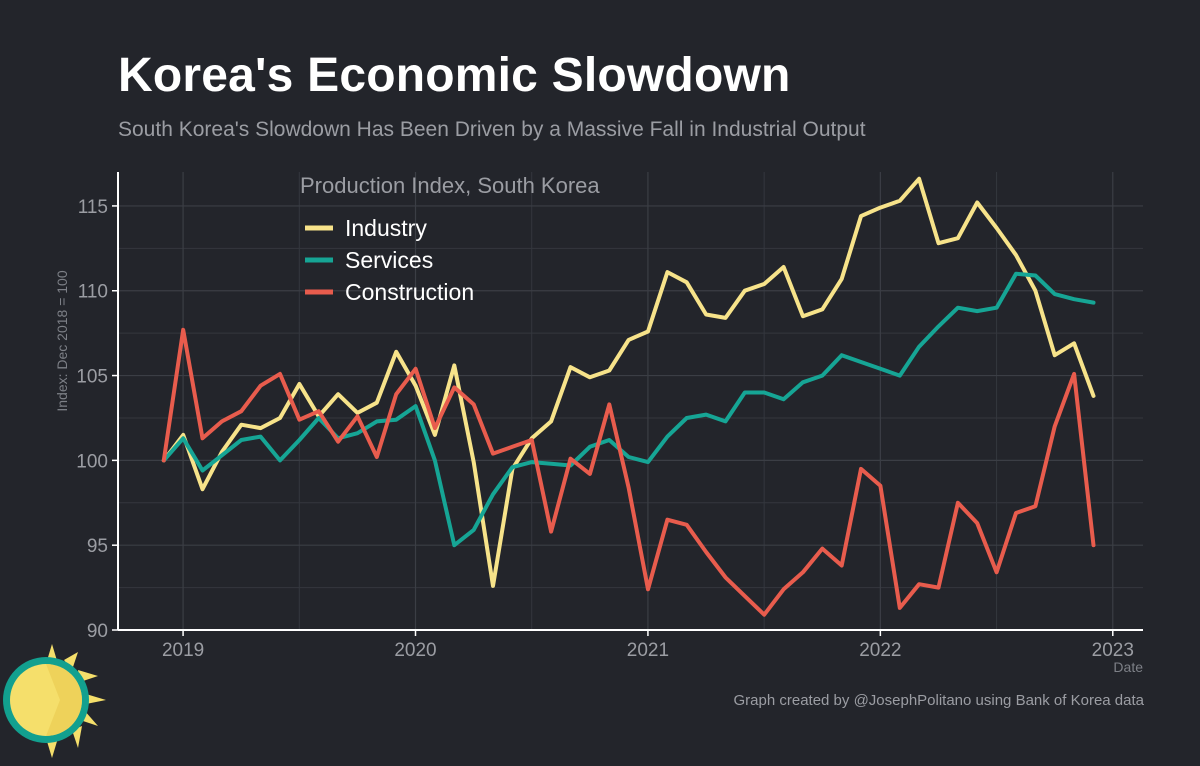 Image resolution: width=1200 pixels, height=766 pixels. Describe the element at coordinates (92, 461) in the screenshot. I see `y-tick-label: 100` at that location.